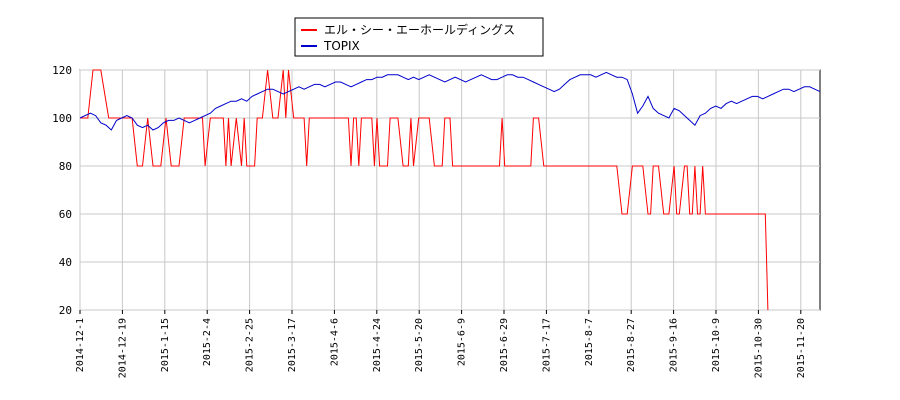  What do you see at coordinates (62, 118) in the screenshot?
I see `y-tick-label: 100` at bounding box center [62, 118].